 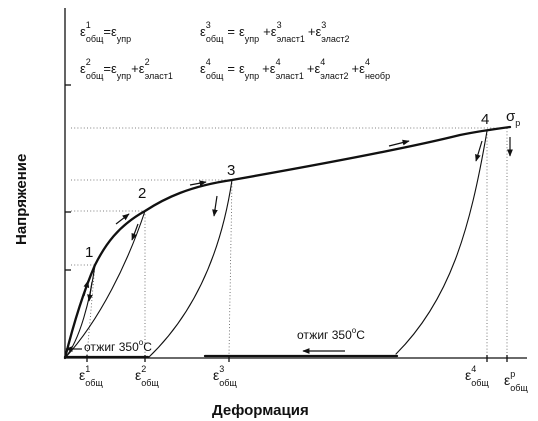 What do you see at coordinates (21, 199) in the screenshot?
I see `y-axis-title: Напряжение` at bounding box center [21, 199].